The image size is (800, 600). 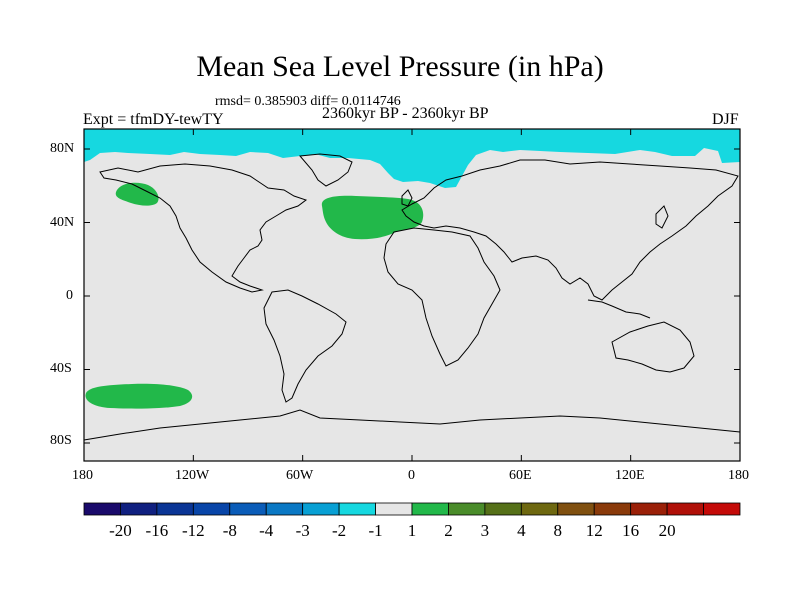 What do you see at coordinates (300, 475) in the screenshot?
I see `lon-label-60w: 60W` at bounding box center [300, 475].